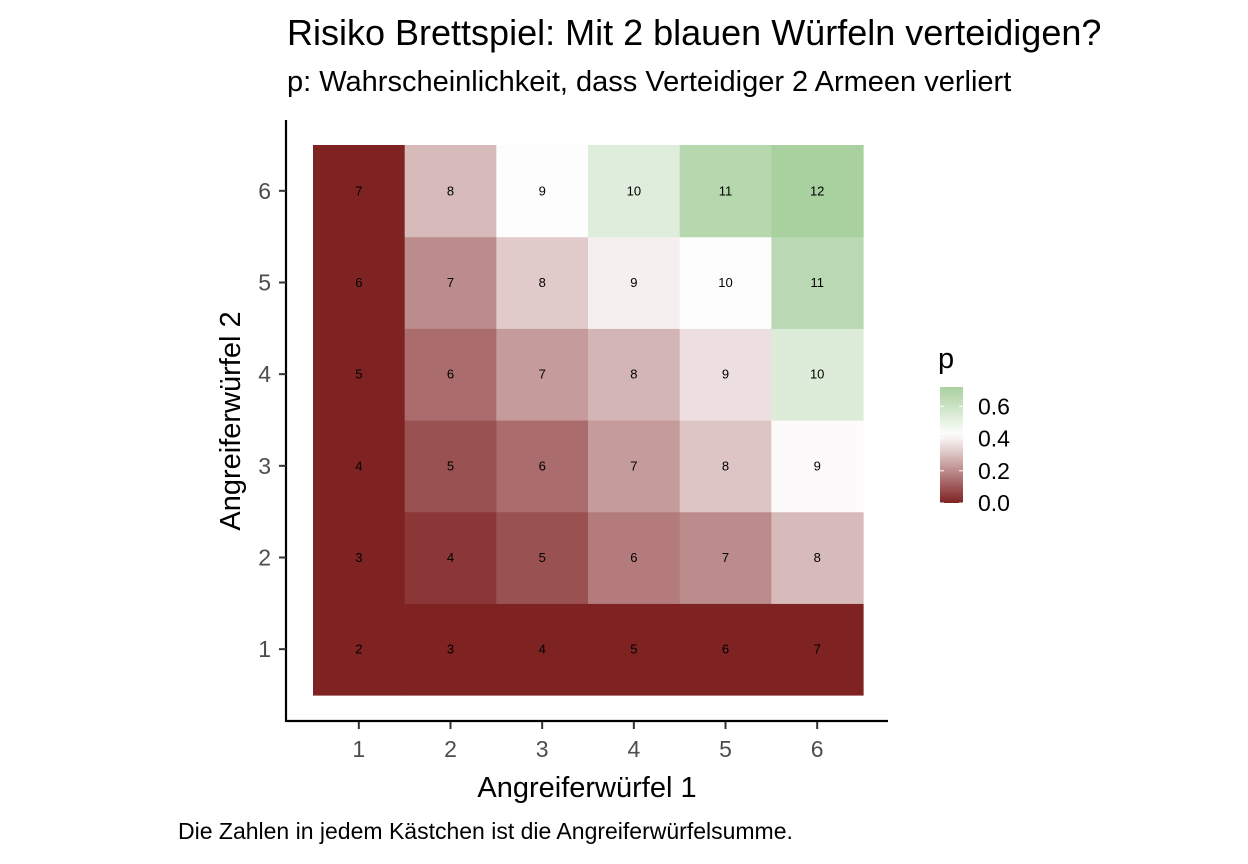  Describe the element at coordinates (633, 749) in the screenshot. I see `x-tick-label: 4` at that location.